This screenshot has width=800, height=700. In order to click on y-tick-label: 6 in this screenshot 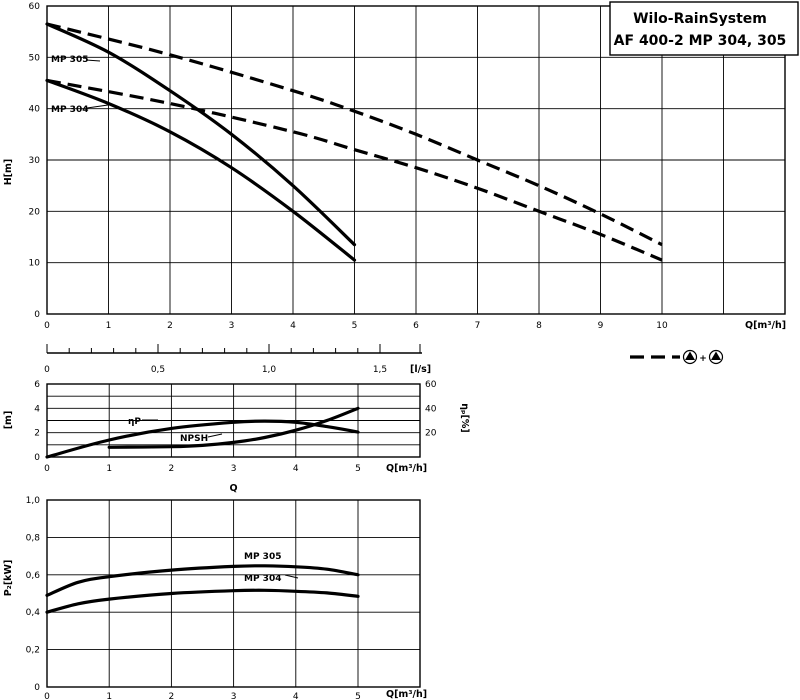, I will do `click(37, 385)`.